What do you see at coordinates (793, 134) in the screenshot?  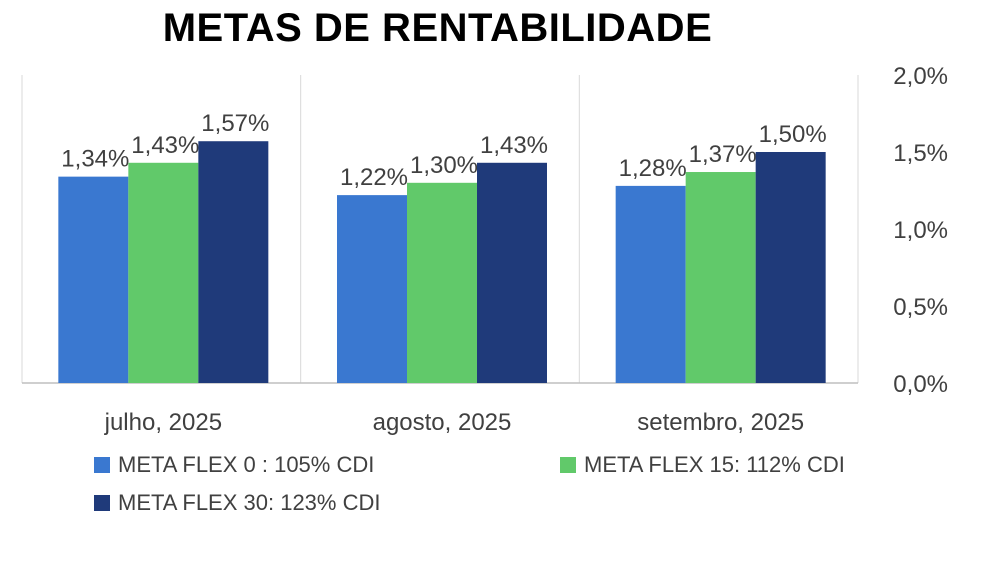 I see `data-label: 1,50%` at bounding box center [793, 134].